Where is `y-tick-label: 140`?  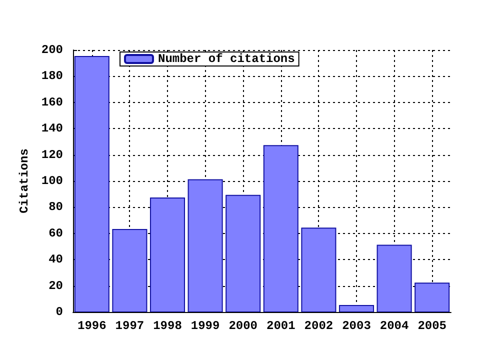
y-tick-label: 140 is located at coordinates (52, 129).